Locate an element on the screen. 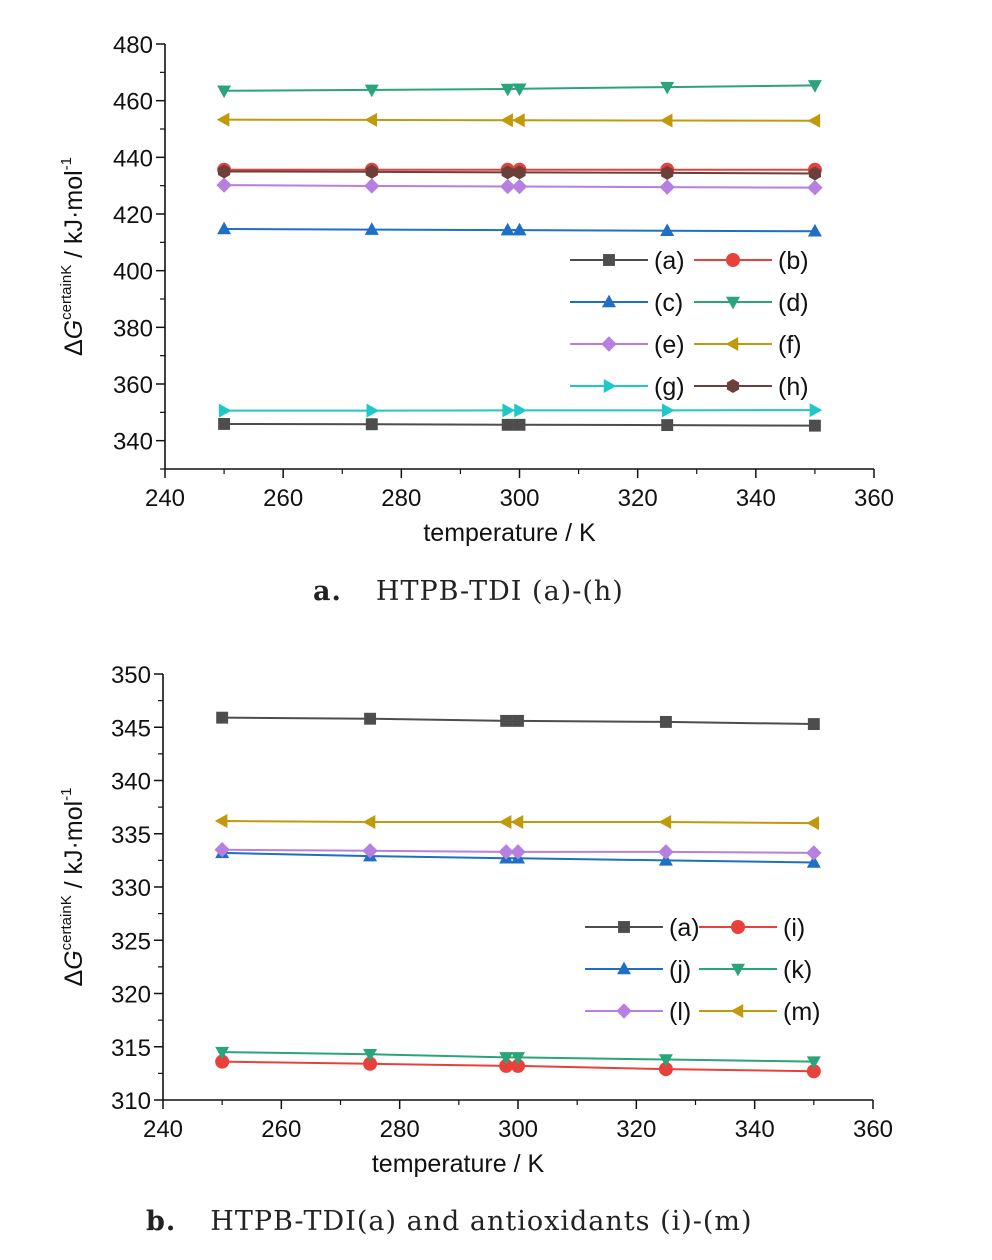 The image size is (992, 1260). y-axis-title: ΔGcertainK / kJ·mol-1 is located at coordinates (73, 256).